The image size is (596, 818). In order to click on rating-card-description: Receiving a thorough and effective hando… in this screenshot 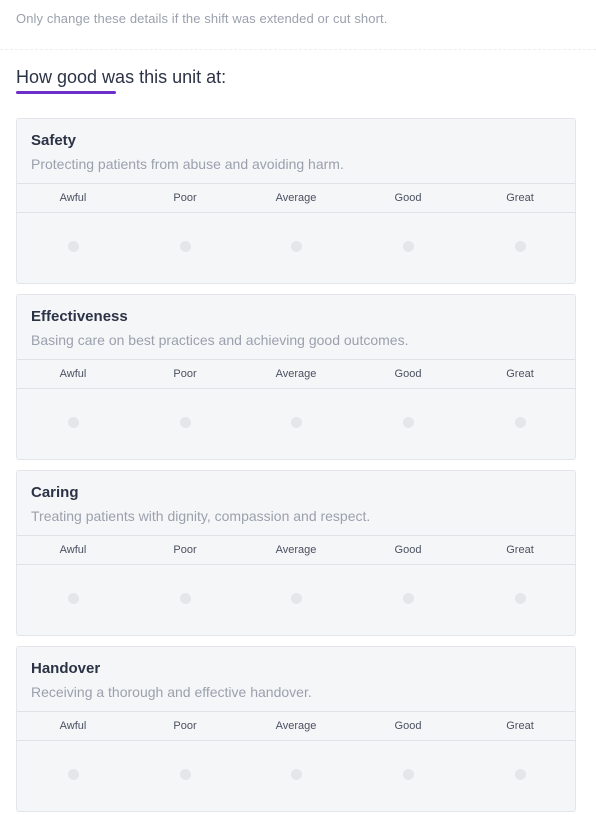, I will do `click(171, 692)`.